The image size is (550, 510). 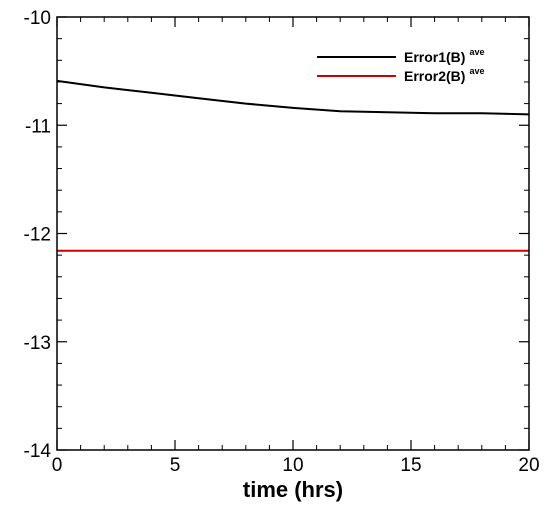 I want to click on y-tick-label: -13, so click(x=37, y=343).